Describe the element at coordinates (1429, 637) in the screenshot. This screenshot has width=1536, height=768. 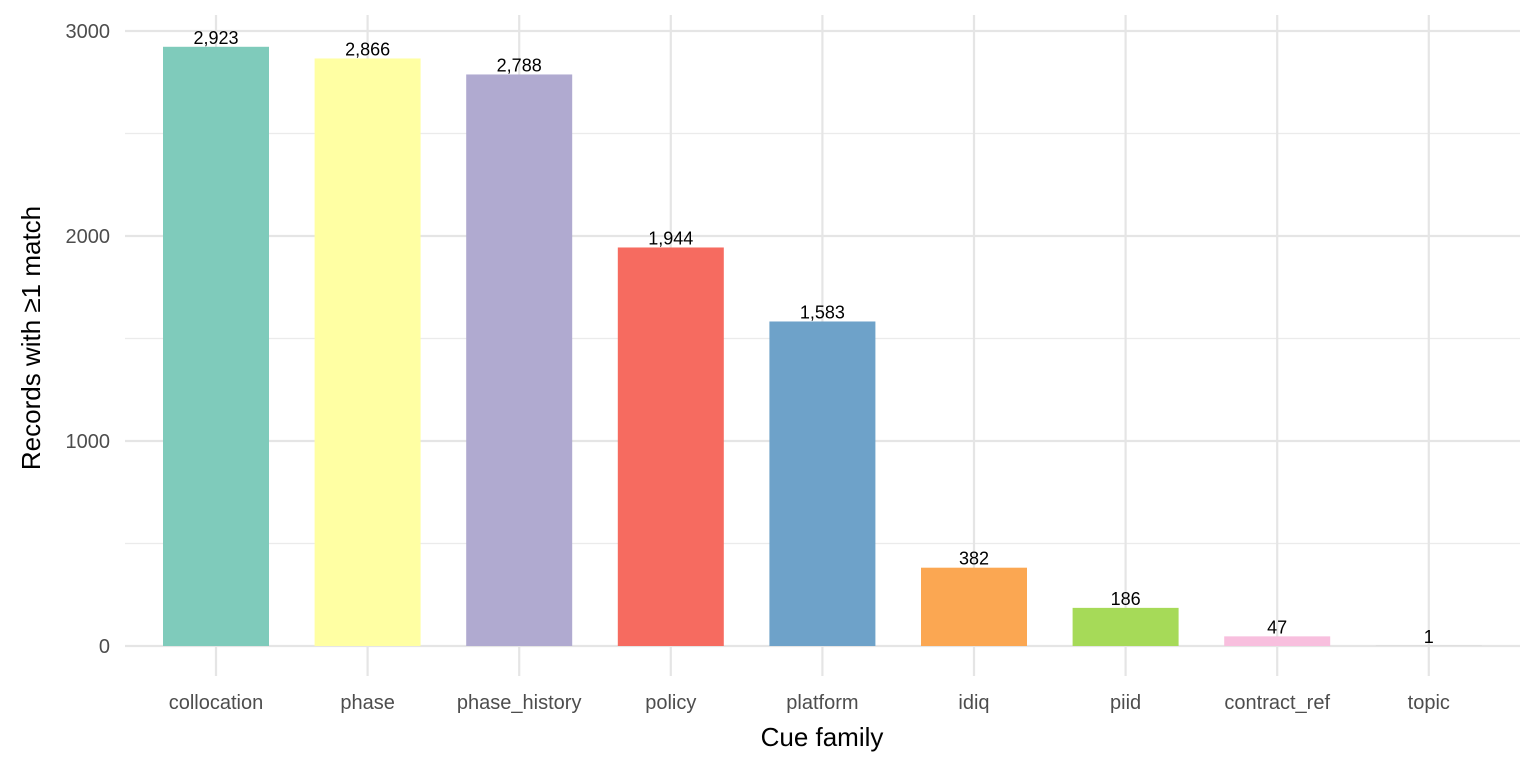
I see `data-label-topic: 1` at that location.